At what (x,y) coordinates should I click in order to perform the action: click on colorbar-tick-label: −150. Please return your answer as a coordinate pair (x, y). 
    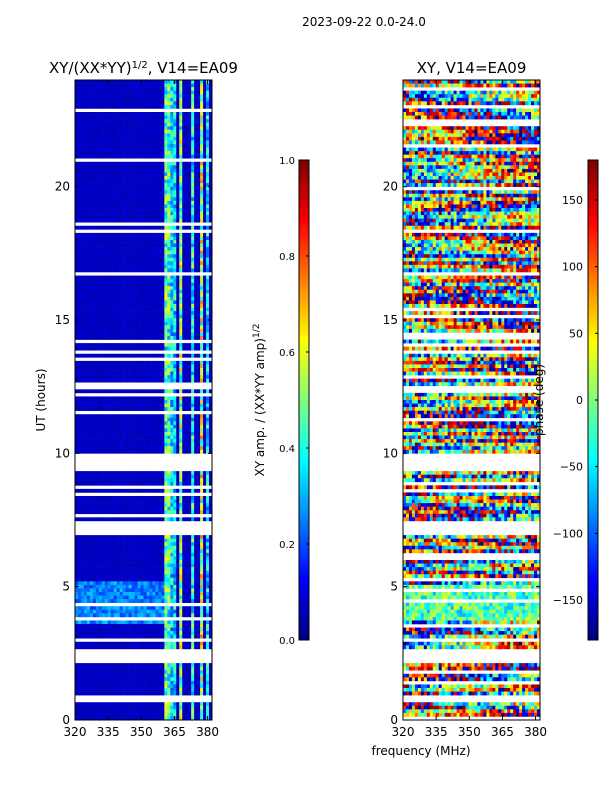
    Looking at the image, I should click on (568, 600).